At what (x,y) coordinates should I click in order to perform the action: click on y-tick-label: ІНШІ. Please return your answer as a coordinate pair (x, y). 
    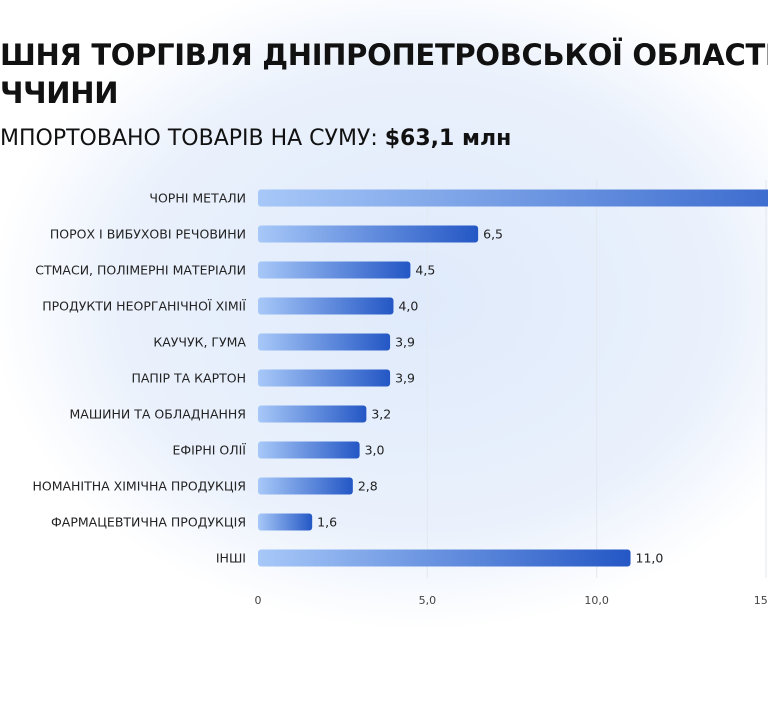
    Looking at the image, I should click on (231, 558).